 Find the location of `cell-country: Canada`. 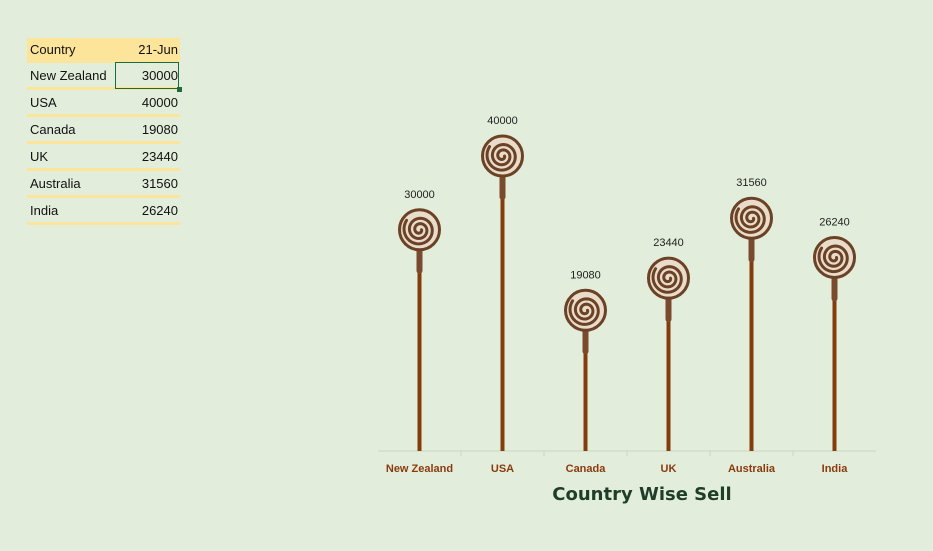

cell-country: Canada is located at coordinates (53, 129).